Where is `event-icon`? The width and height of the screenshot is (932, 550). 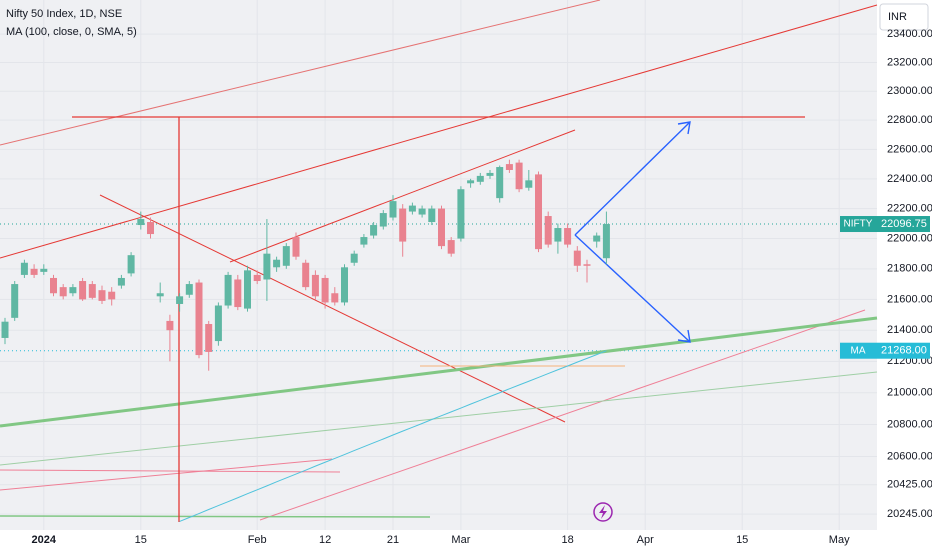 event-icon is located at coordinates (603, 512).